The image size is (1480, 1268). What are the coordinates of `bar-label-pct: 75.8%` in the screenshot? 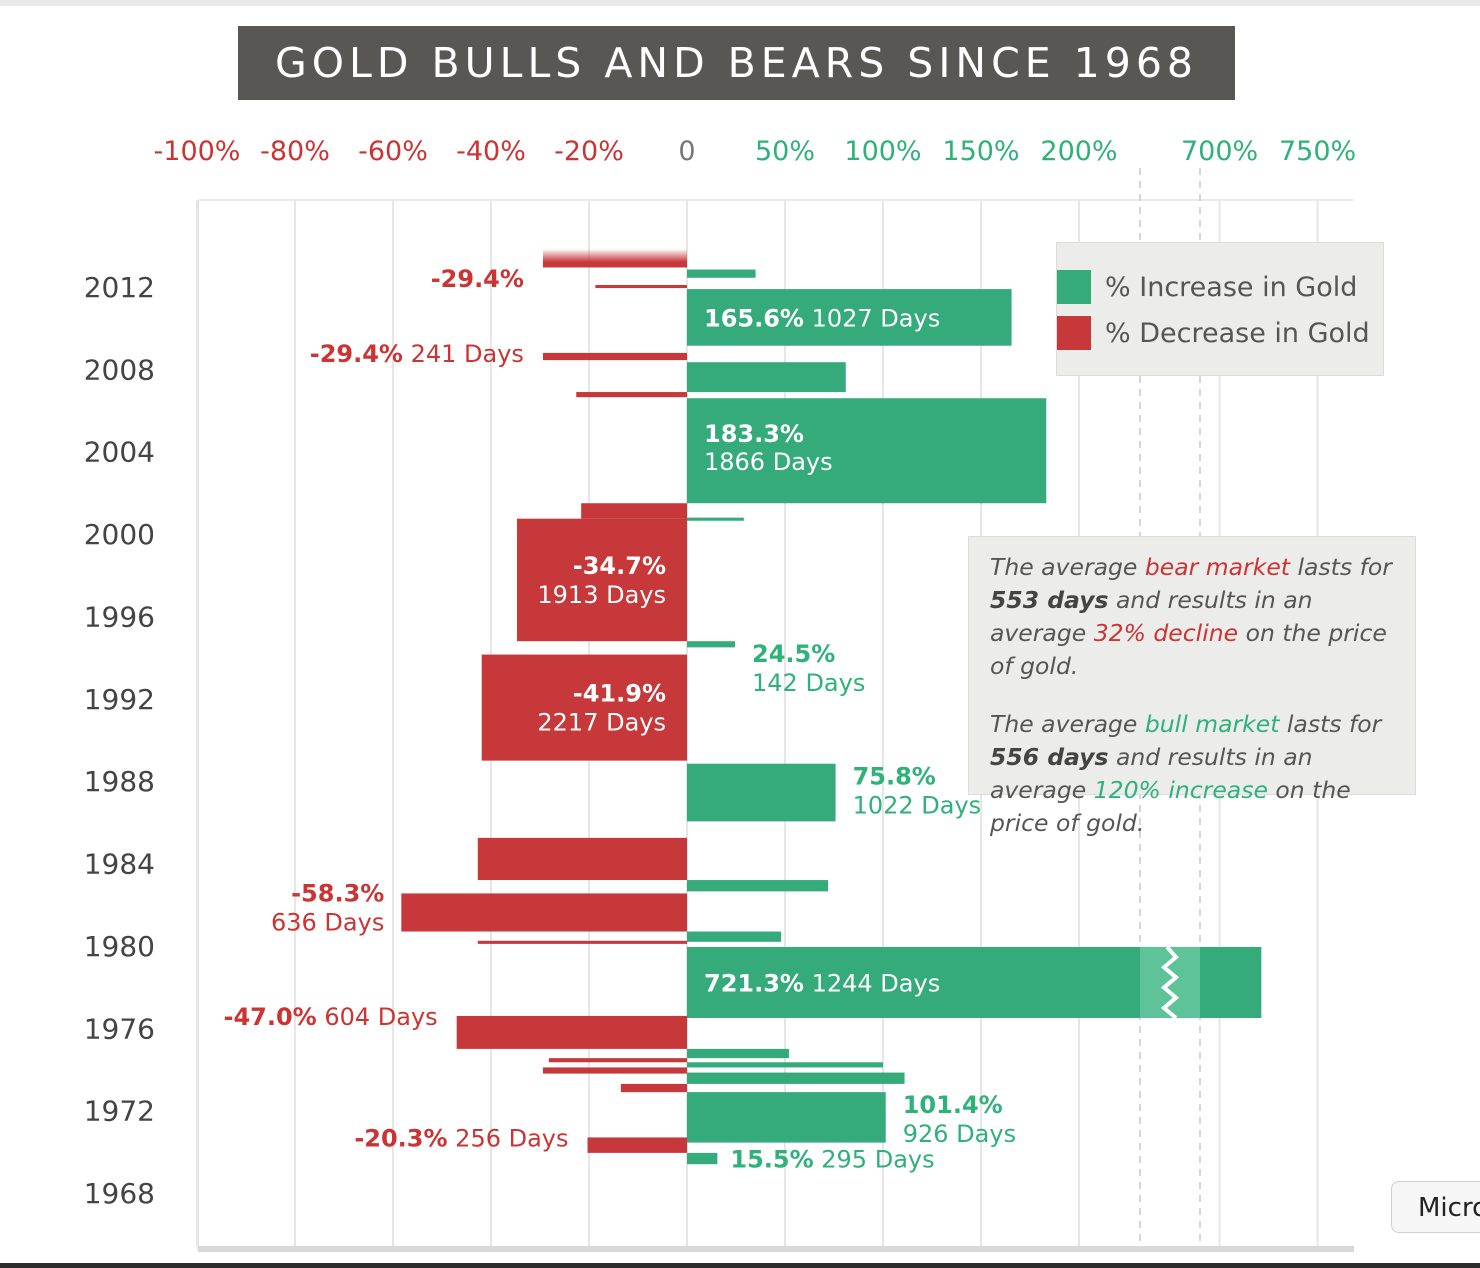 It's located at (894, 777).